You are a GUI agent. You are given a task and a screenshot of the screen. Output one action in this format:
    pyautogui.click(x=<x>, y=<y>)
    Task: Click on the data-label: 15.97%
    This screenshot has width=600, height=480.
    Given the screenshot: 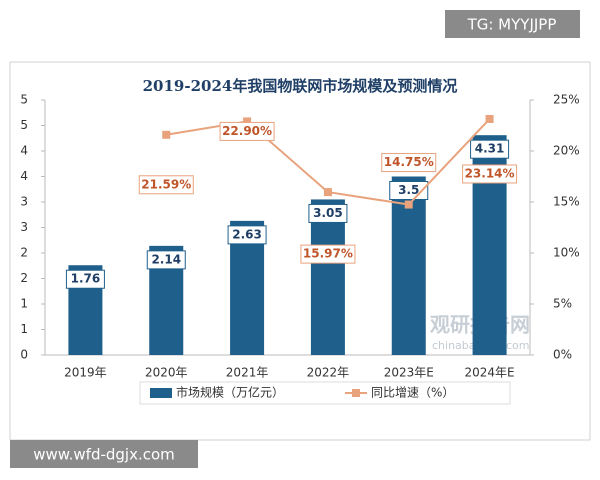 What is the action you would take?
    pyautogui.click(x=328, y=254)
    